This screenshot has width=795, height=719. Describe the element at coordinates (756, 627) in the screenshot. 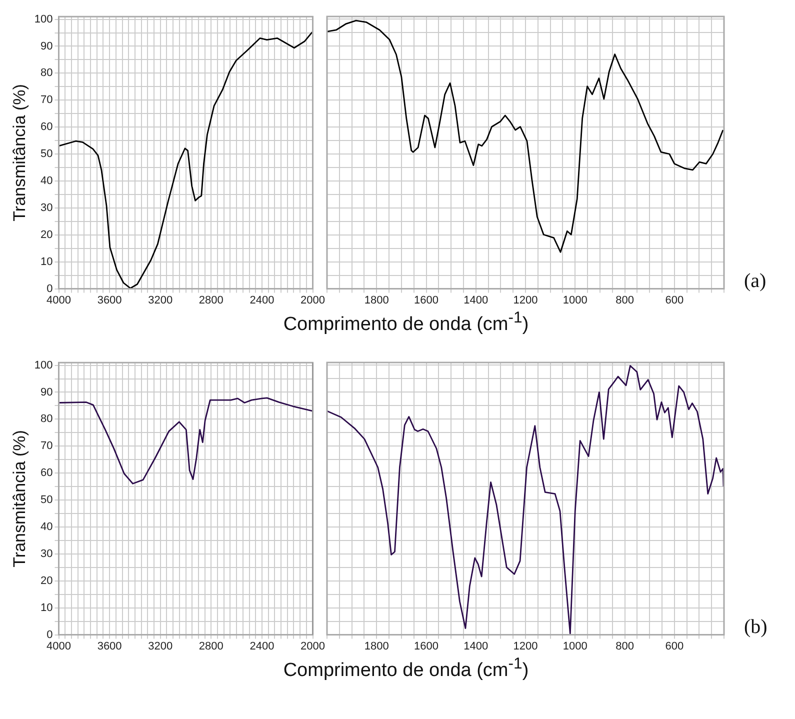

I see `text: (b)` at that location.